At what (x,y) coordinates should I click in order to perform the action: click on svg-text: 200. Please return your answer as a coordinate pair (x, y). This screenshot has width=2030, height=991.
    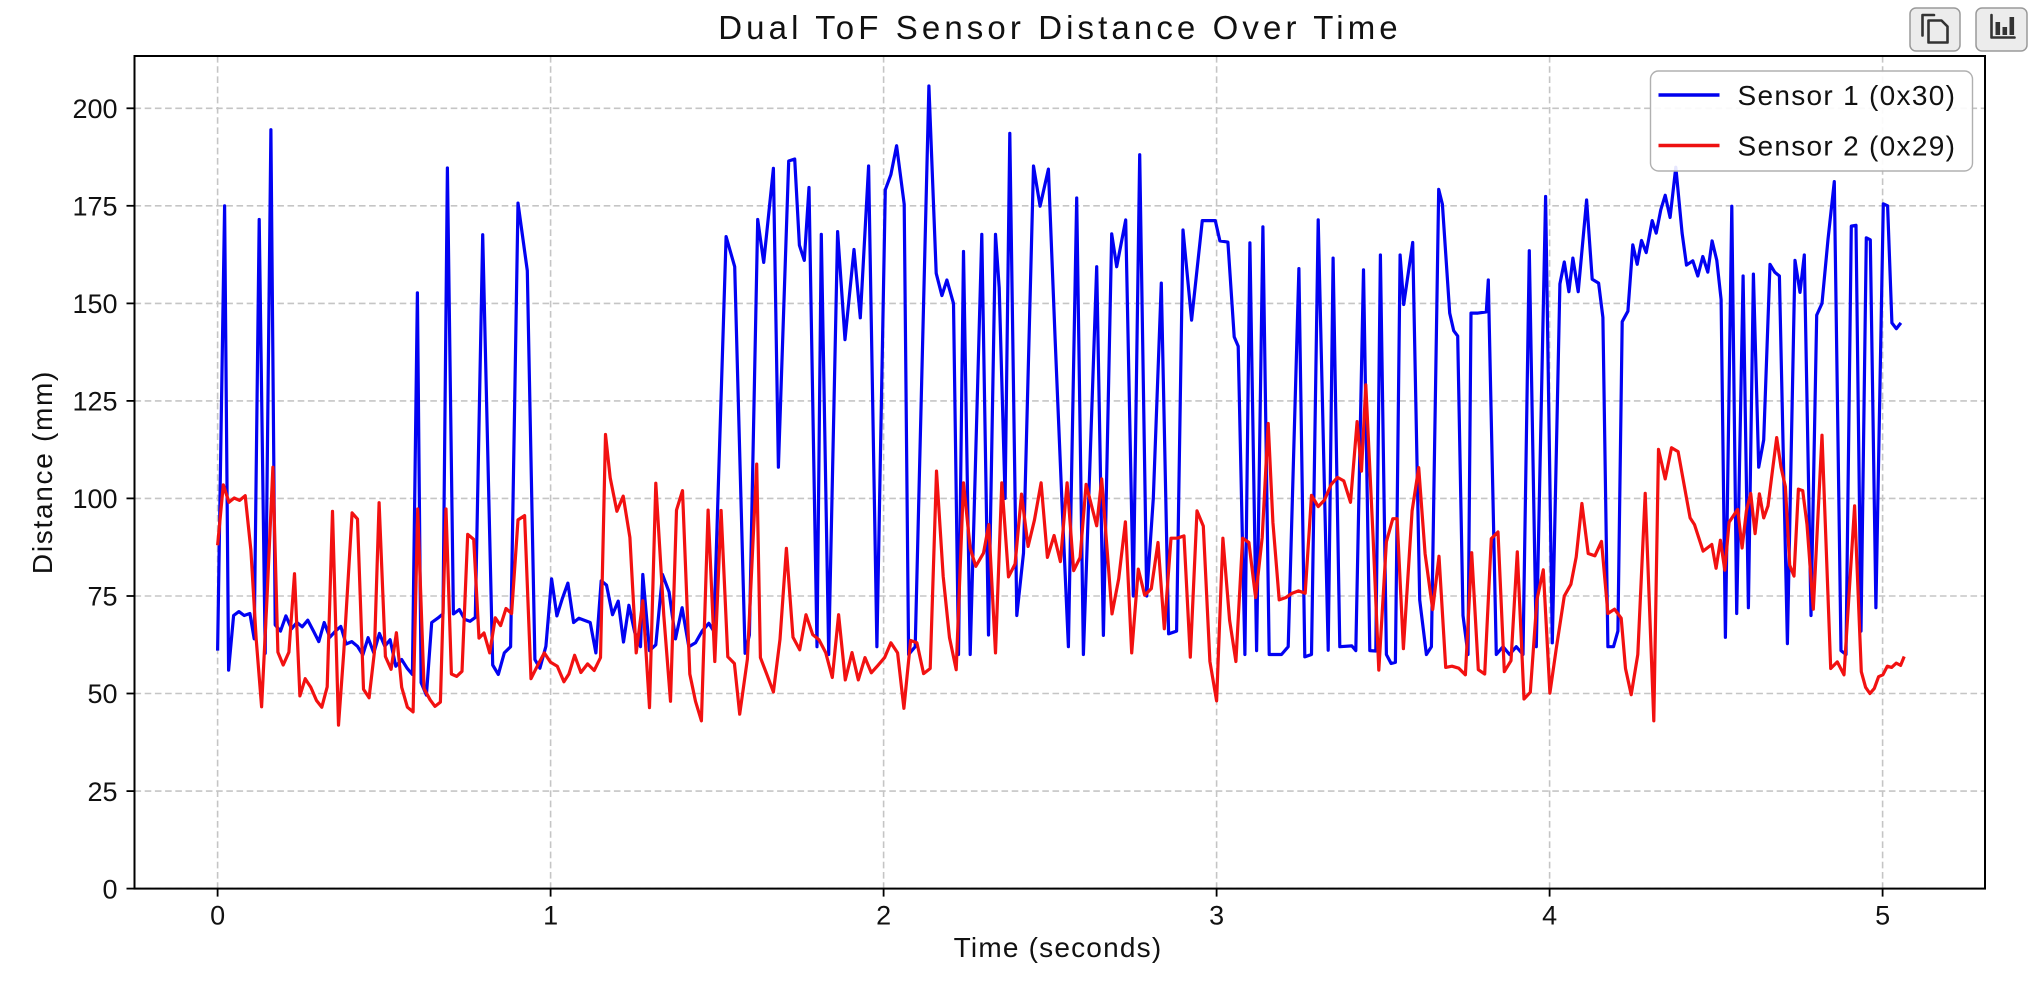
    Looking at the image, I should click on (94, 109).